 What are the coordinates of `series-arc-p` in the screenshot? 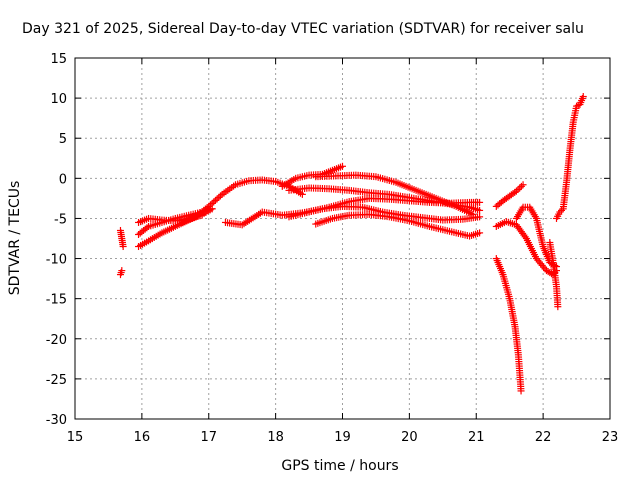 It's located at (508, 325).